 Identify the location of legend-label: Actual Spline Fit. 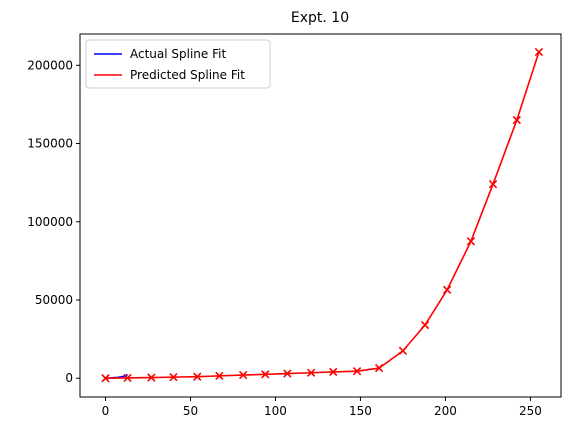
(178, 54).